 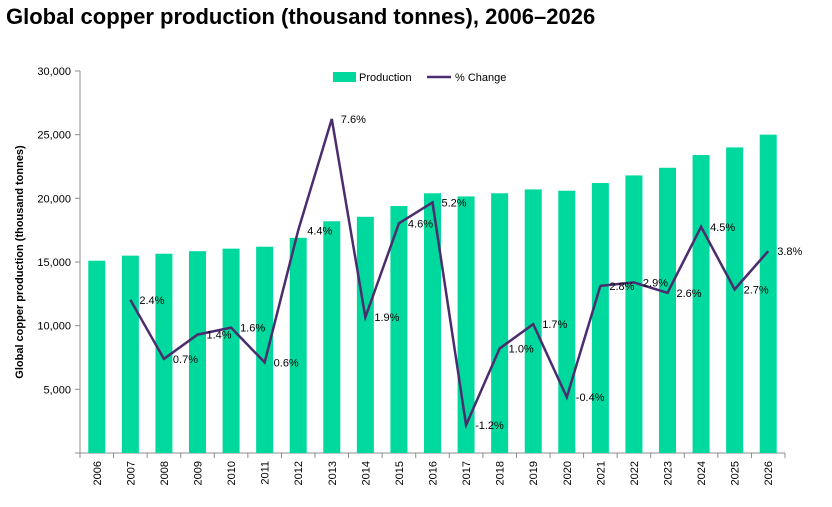 What do you see at coordinates (299, 473) in the screenshot?
I see `x-tick-label: 2012` at bounding box center [299, 473].